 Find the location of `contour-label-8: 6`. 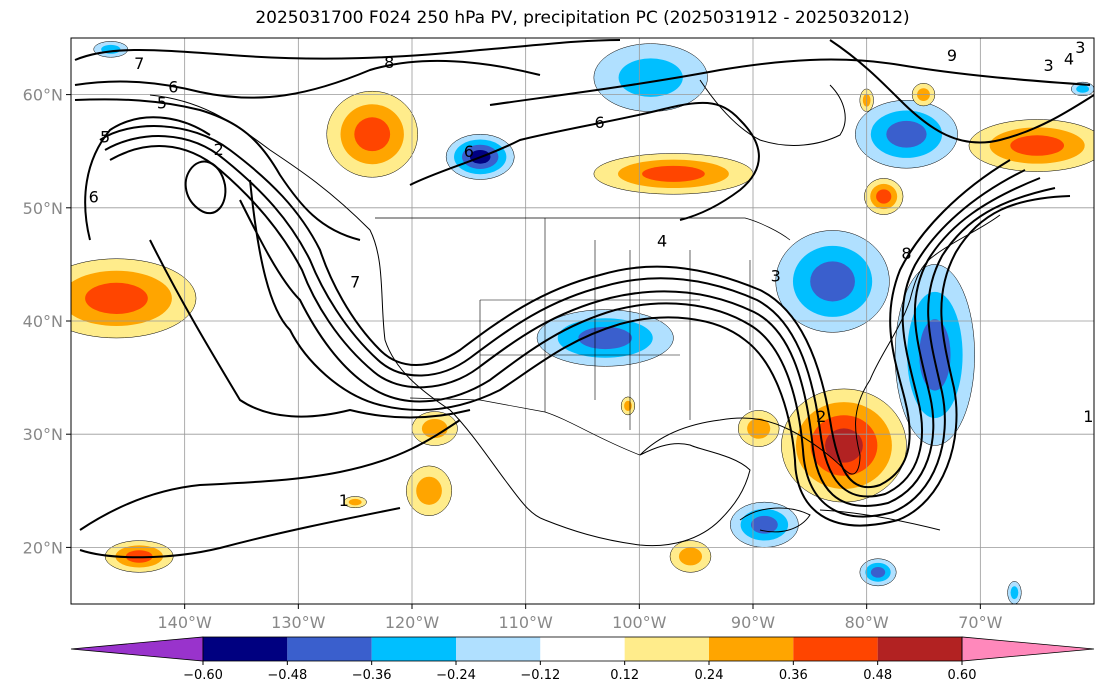

contour-label-8: 6 is located at coordinates (599, 122).